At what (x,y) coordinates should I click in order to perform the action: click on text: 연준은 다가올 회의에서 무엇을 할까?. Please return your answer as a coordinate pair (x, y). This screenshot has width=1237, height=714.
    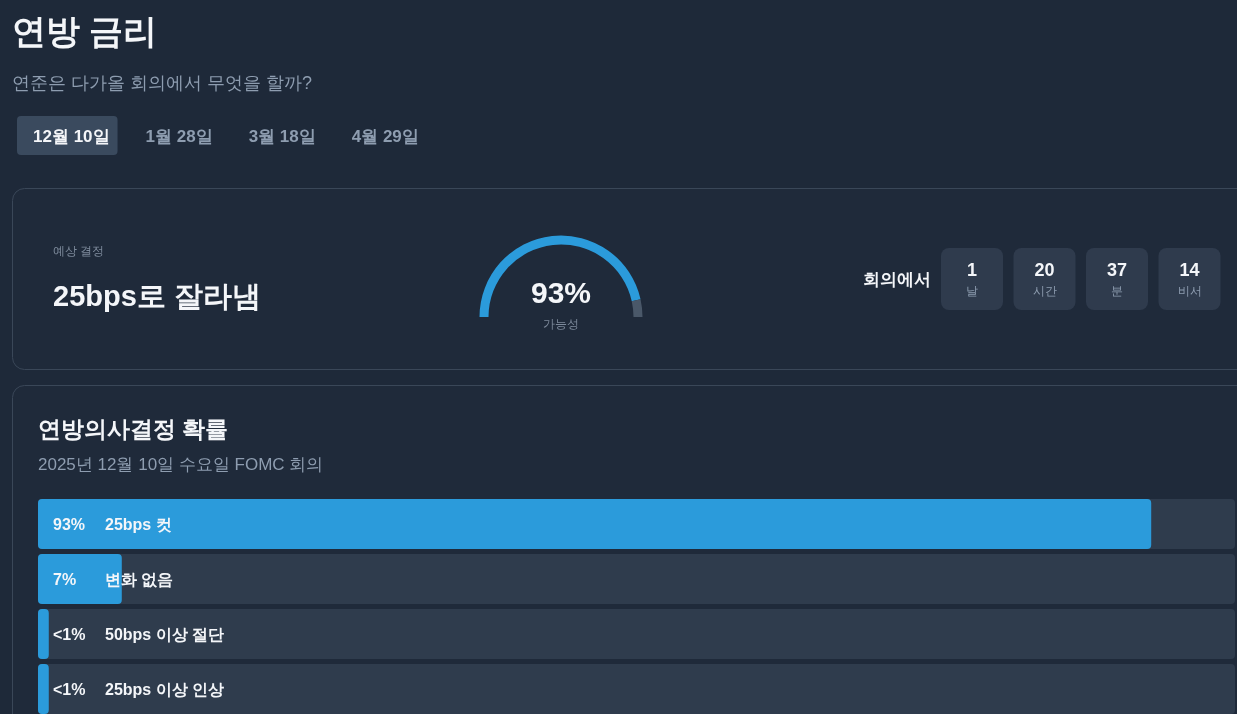
    Looking at the image, I should click on (162, 83).